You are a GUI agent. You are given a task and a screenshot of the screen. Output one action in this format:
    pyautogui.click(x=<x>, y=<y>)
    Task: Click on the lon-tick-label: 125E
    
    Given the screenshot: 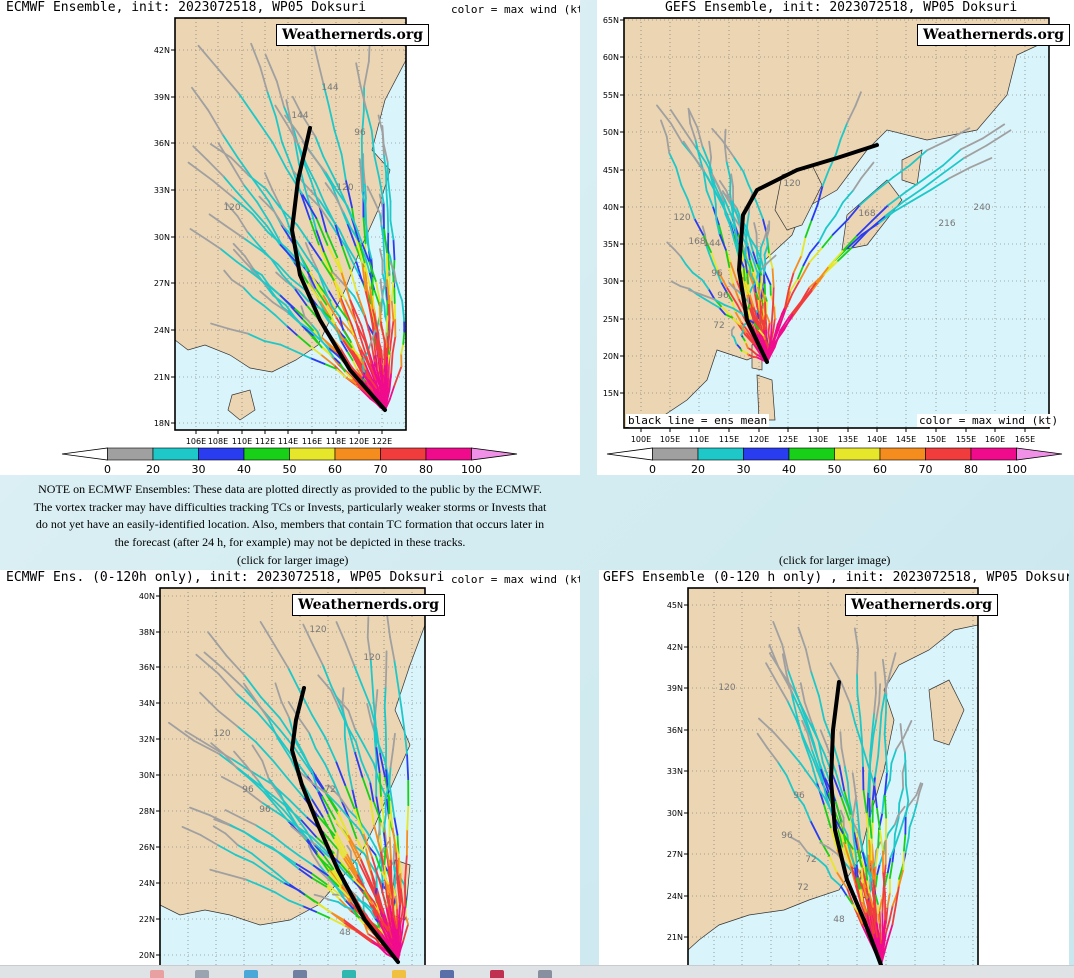 What is the action you would take?
    pyautogui.click(x=788, y=439)
    